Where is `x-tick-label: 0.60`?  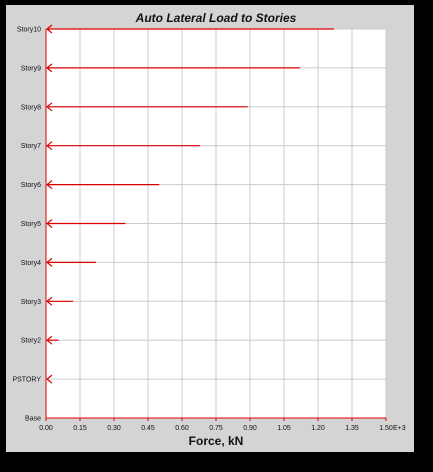
x-tick-label: 0.60 is located at coordinates (182, 428).